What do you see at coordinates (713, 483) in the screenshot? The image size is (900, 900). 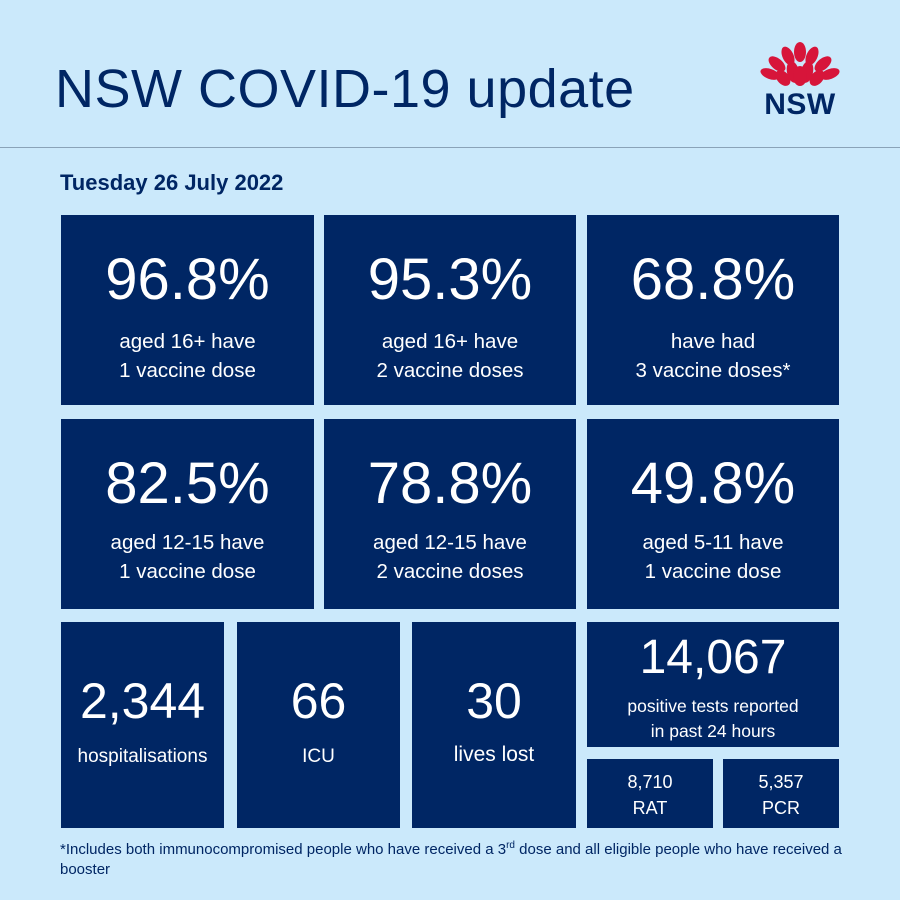 I see `vaccine-percentage: 49.8%` at bounding box center [713, 483].